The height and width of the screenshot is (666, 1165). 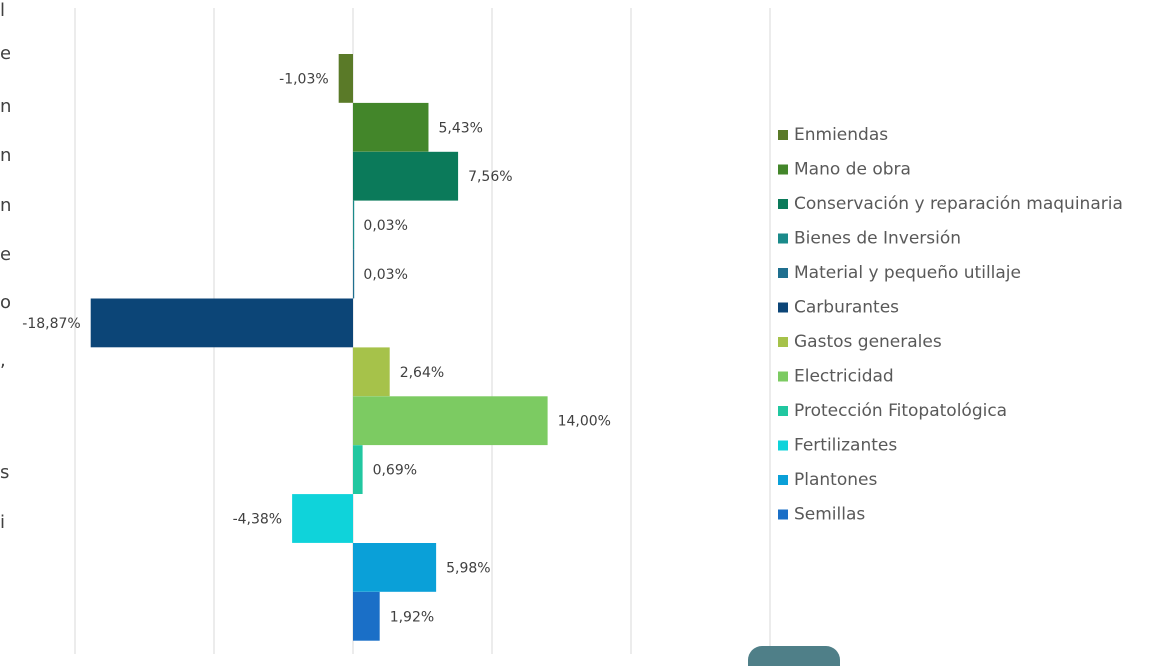 I want to click on legend-label: Material y pequeño utillaje, so click(x=907, y=273).